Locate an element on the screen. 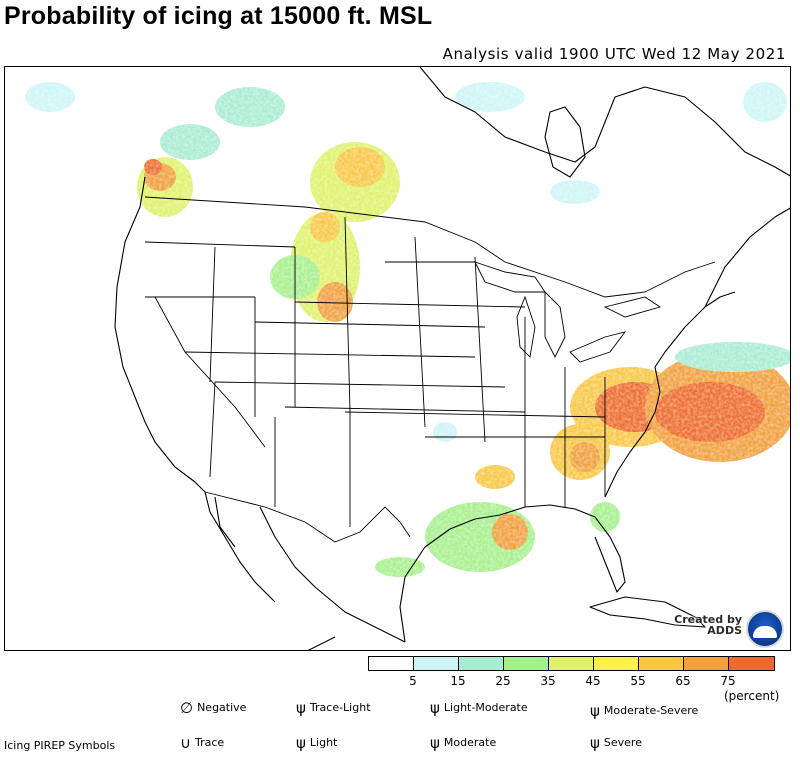 This screenshot has width=800, height=757. pirep-moderate-severe-label: Moderate-Severe is located at coordinates (651, 710).